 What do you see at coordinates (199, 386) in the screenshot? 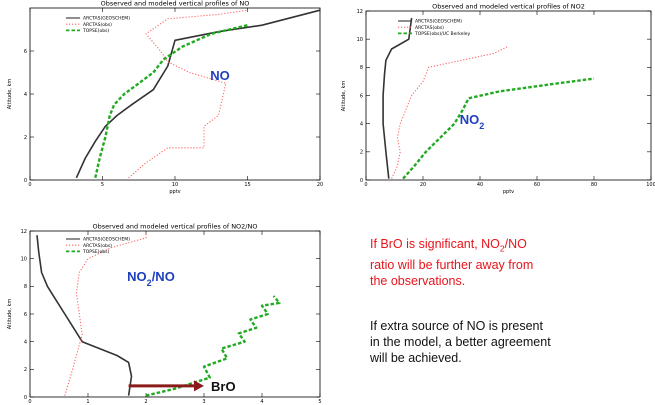
I see `bro-arrow-head` at bounding box center [199, 386].